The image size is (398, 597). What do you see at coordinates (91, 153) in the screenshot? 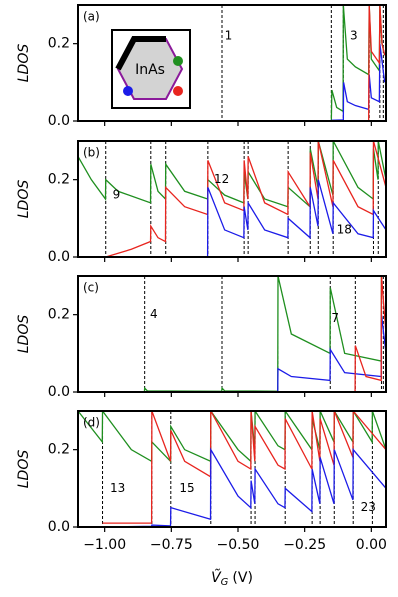
I see `panel-label: (b)` at bounding box center [91, 153].